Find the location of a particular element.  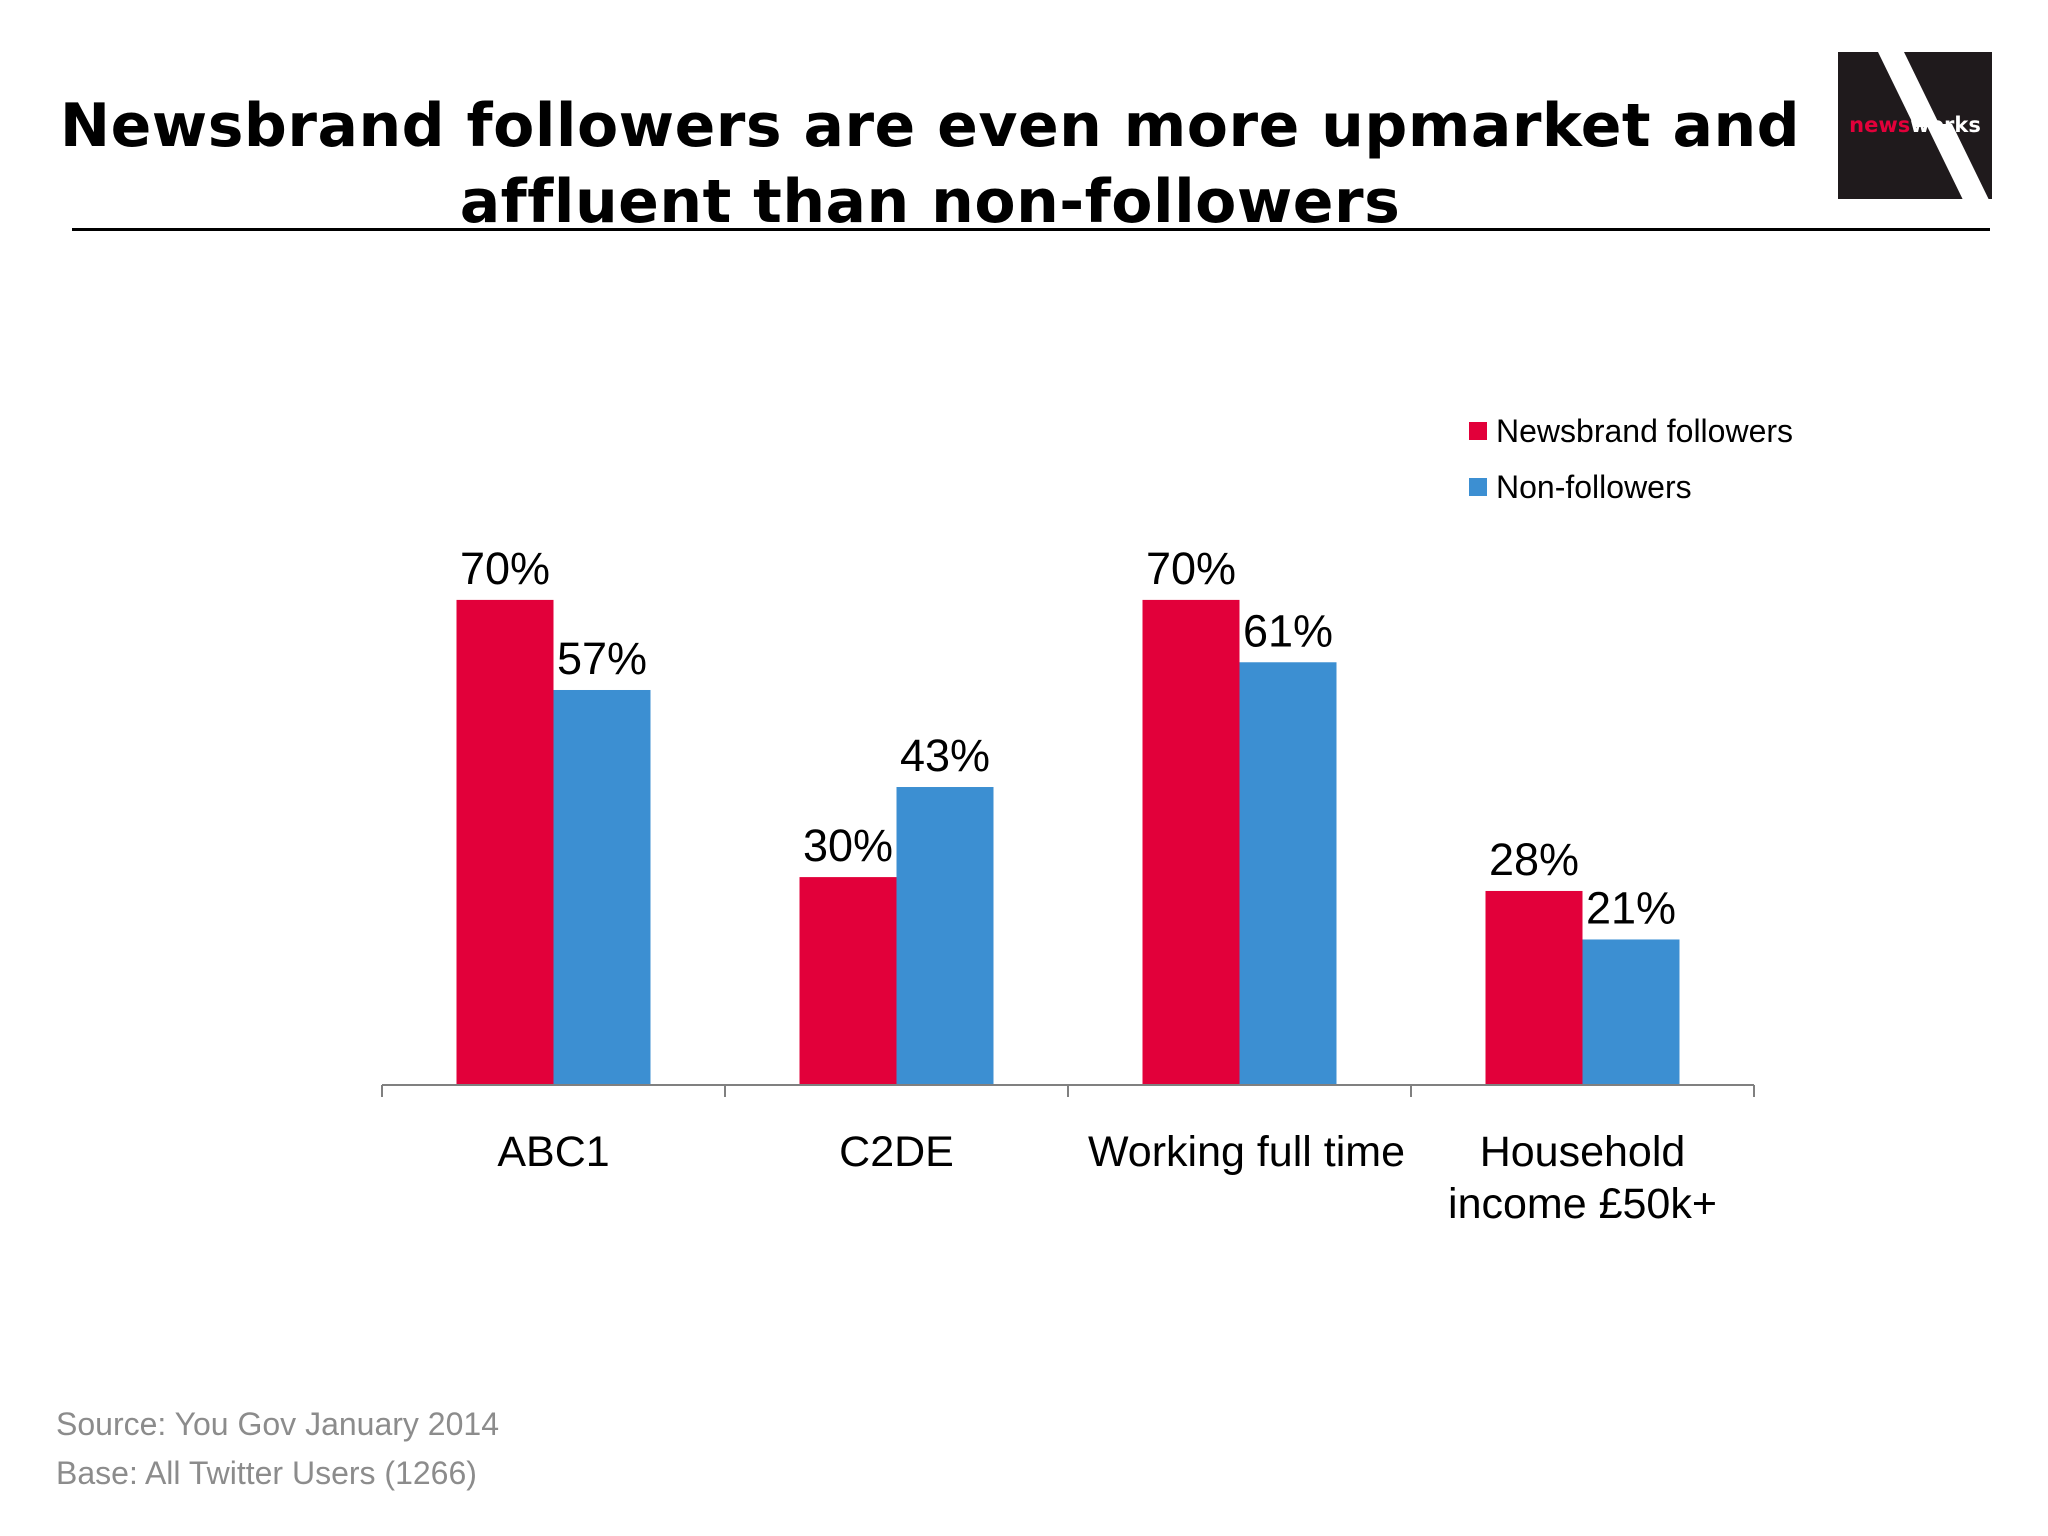

legend-label-non-followers: Non-followers is located at coordinates (1594, 487).